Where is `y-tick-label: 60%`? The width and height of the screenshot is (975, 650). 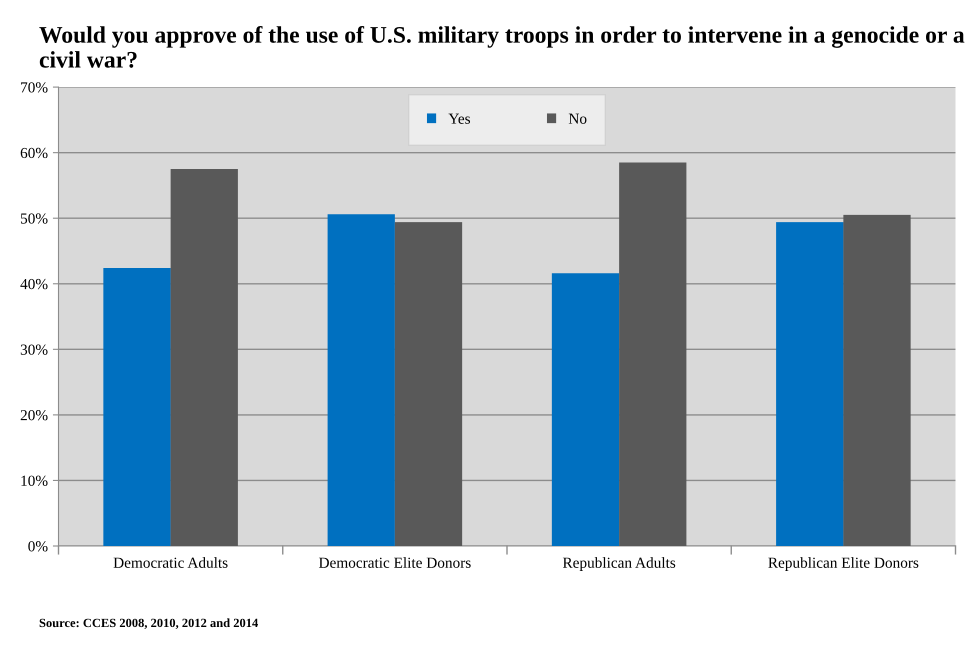
y-tick-label: 60% is located at coordinates (34, 153).